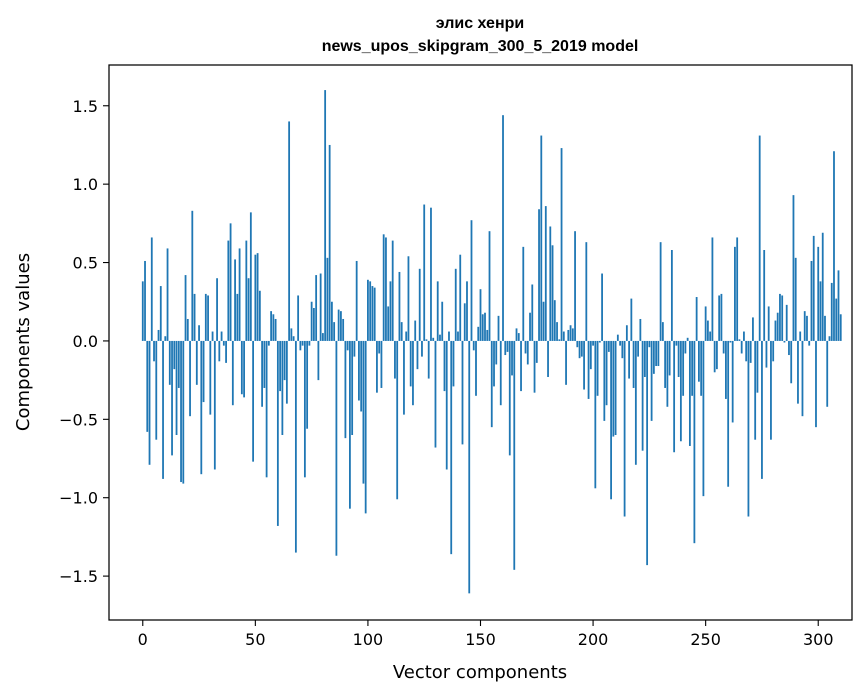  Describe the element at coordinates (78, 498) in the screenshot. I see `y-tick-label: −1.0` at that location.